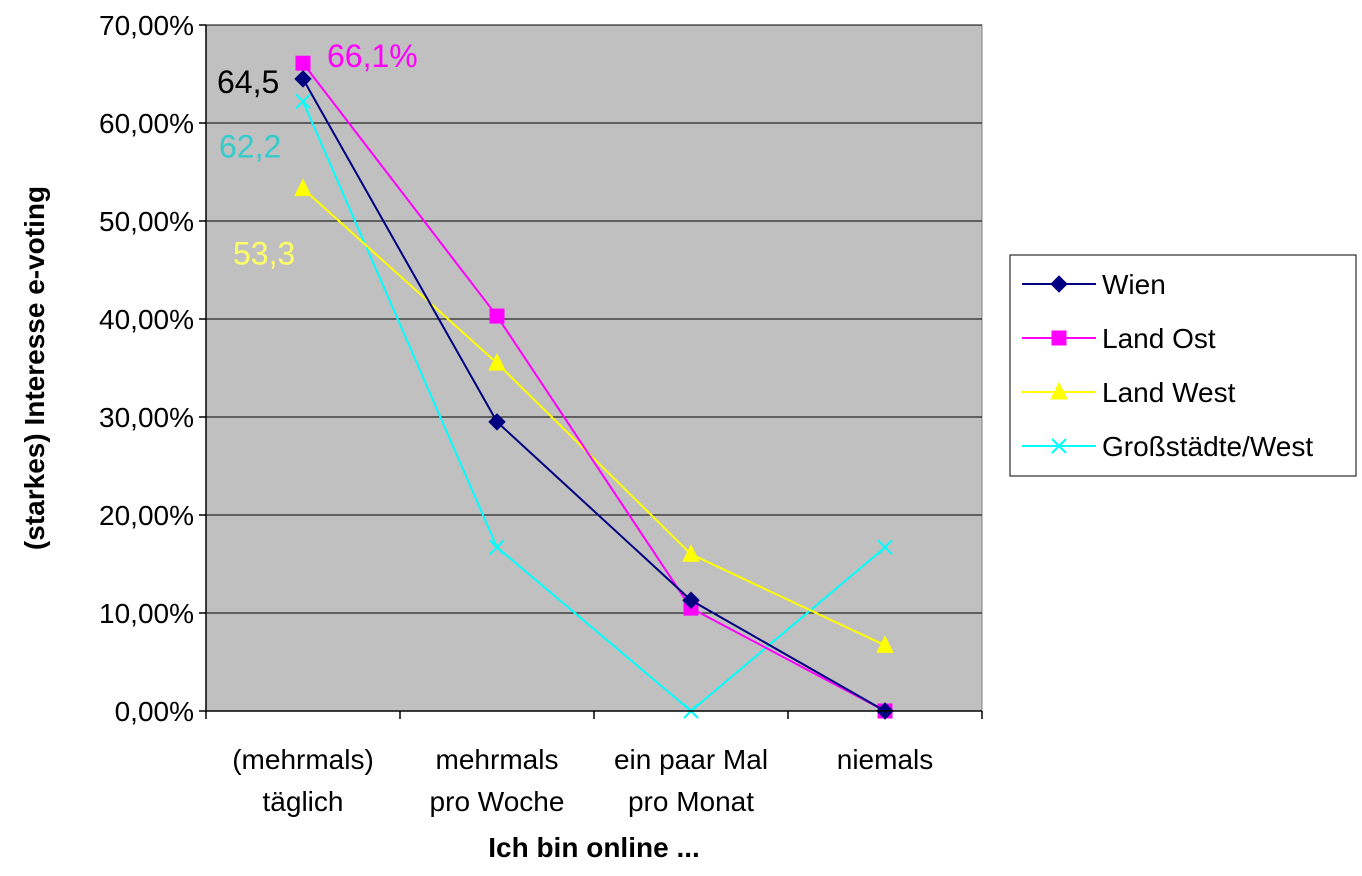 Image resolution: width=1362 pixels, height=876 pixels. What do you see at coordinates (1207, 446) in the screenshot?
I see `legend-label: Großstädte/West` at bounding box center [1207, 446].